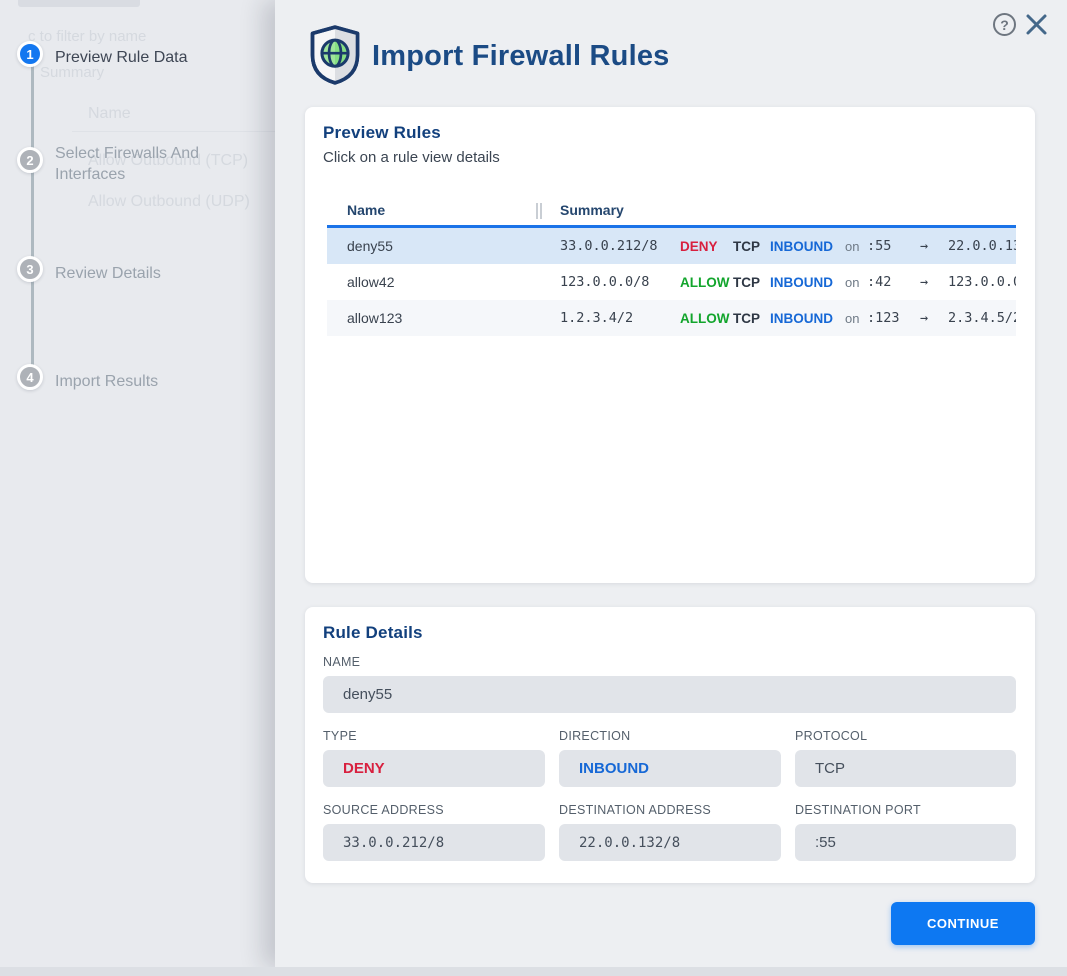 The width and height of the screenshot is (1067, 976). I want to click on name-field: deny55, so click(669, 694).